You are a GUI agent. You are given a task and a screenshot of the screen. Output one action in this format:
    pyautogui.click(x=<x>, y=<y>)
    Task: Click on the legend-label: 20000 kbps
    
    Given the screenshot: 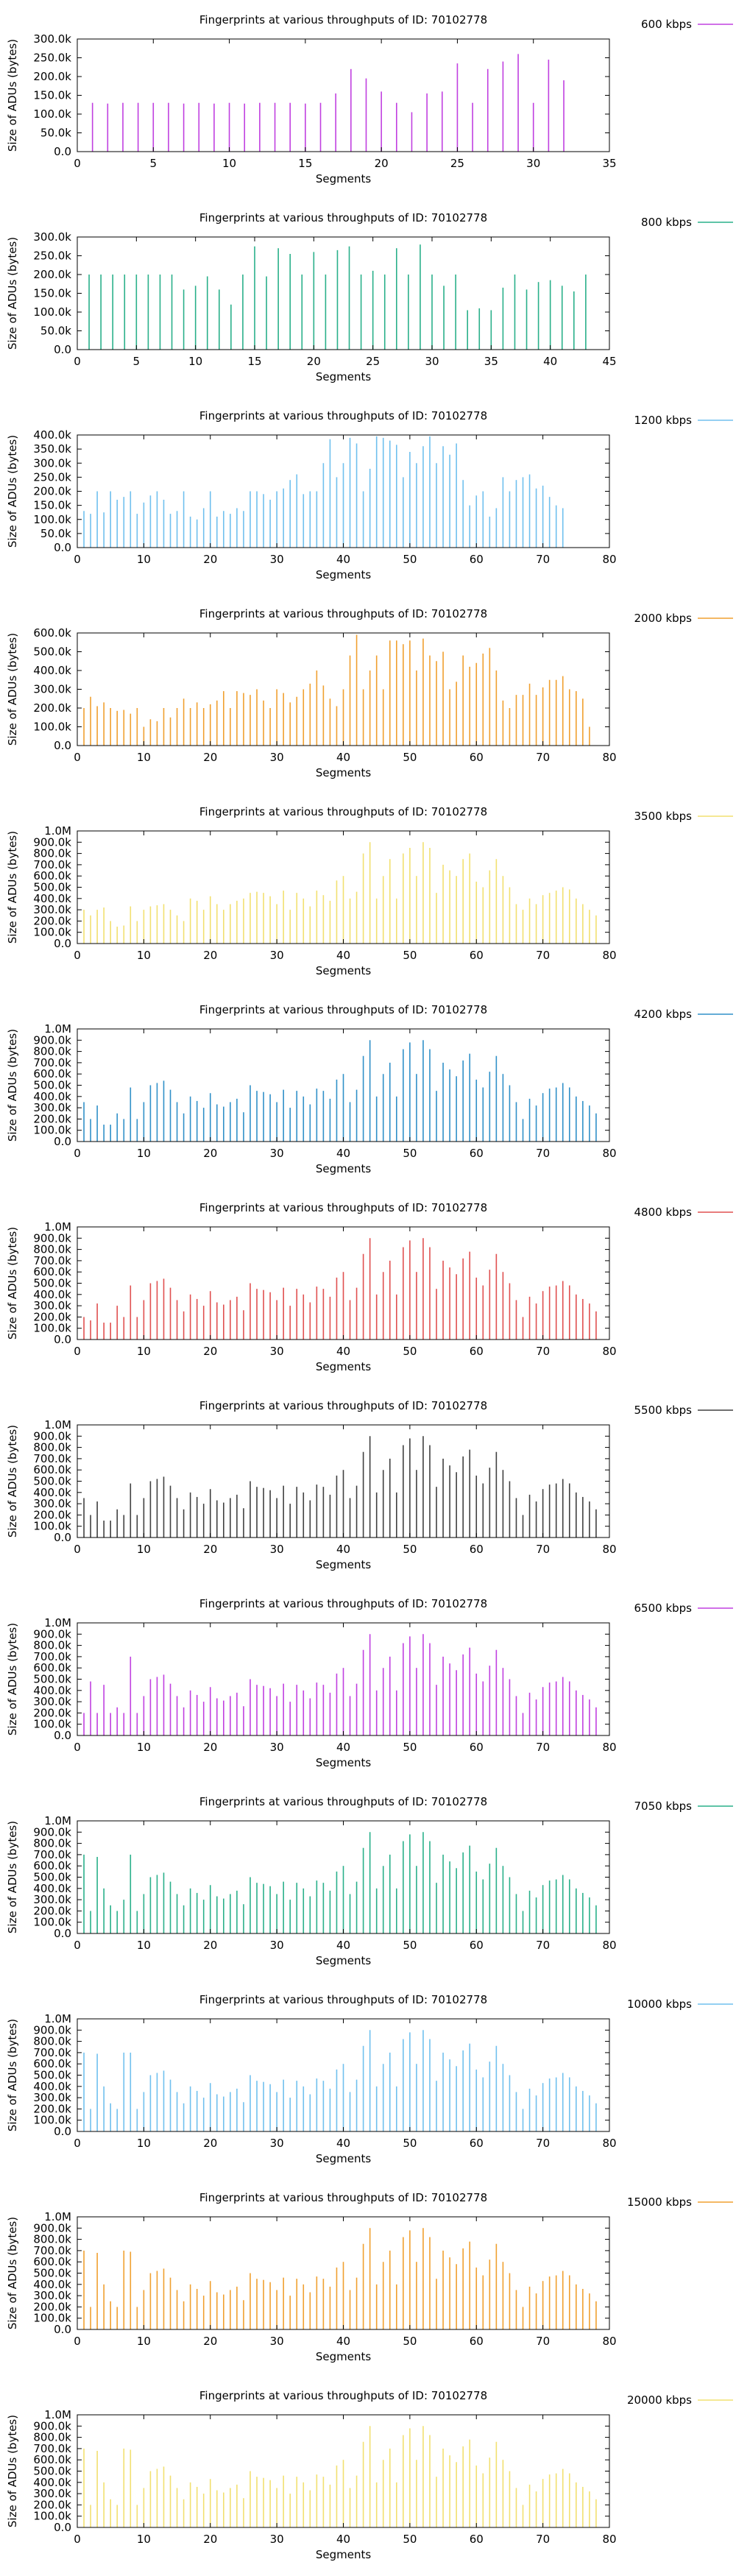 What is the action you would take?
    pyautogui.click(x=659, y=2400)
    